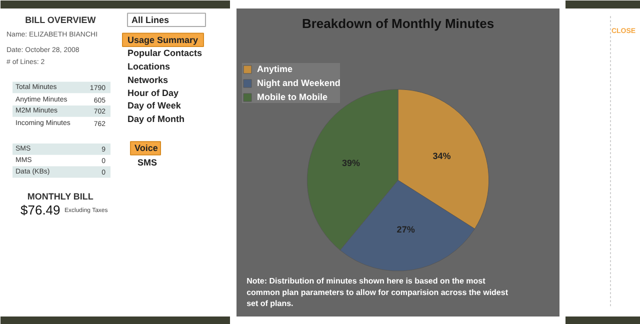 The image size is (640, 324). Describe the element at coordinates (60, 19) in the screenshot. I see `text: BILL OVERVIEW` at that location.